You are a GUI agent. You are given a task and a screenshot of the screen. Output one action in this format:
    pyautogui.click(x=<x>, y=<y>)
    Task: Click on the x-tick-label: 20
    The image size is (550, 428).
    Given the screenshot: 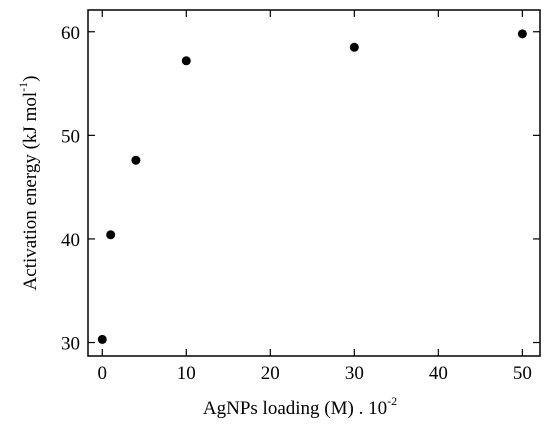 What is the action you would take?
    pyautogui.click(x=270, y=373)
    